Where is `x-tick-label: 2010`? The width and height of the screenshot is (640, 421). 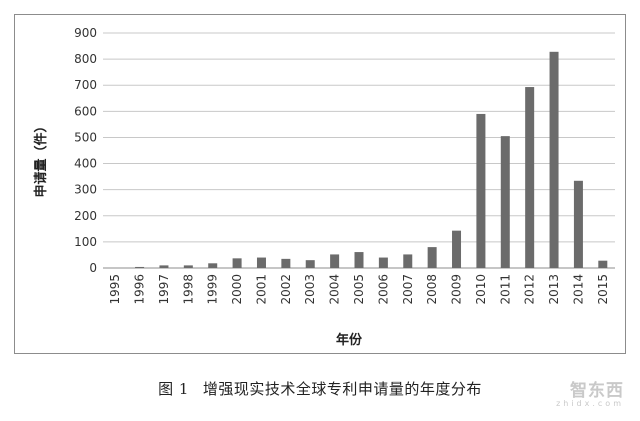
x-tick-label: 2010 is located at coordinates (481, 289).